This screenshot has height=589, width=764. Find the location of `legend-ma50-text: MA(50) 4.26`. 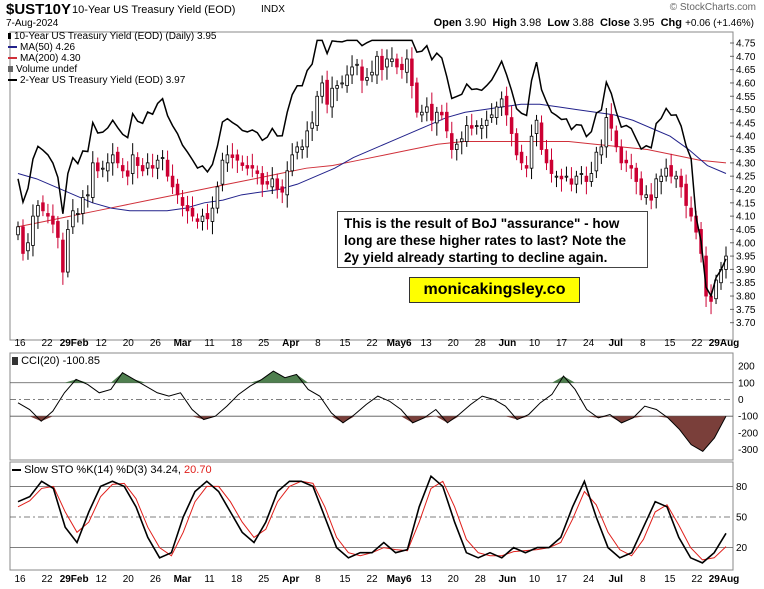

legend-ma50-text: MA(50) 4.26 is located at coordinates (48, 47).